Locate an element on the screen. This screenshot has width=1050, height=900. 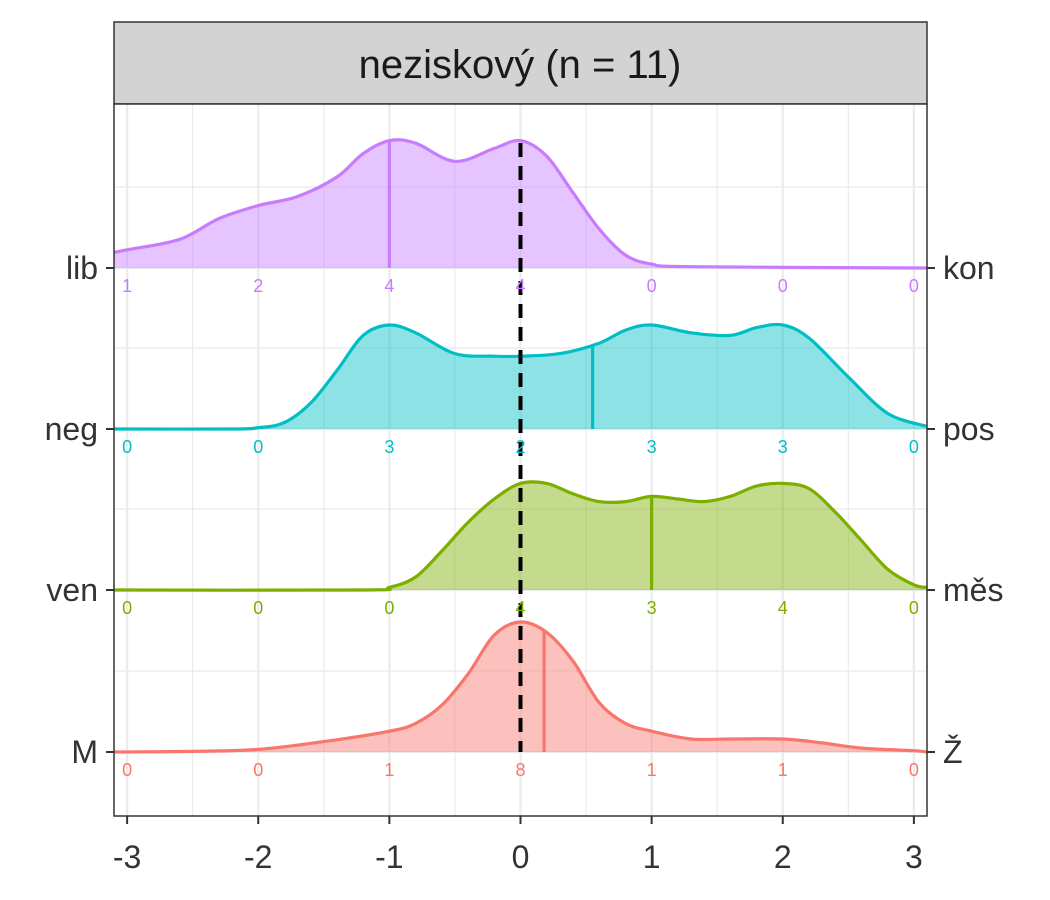
y-tick-label-left: neg is located at coordinates (71, 429).